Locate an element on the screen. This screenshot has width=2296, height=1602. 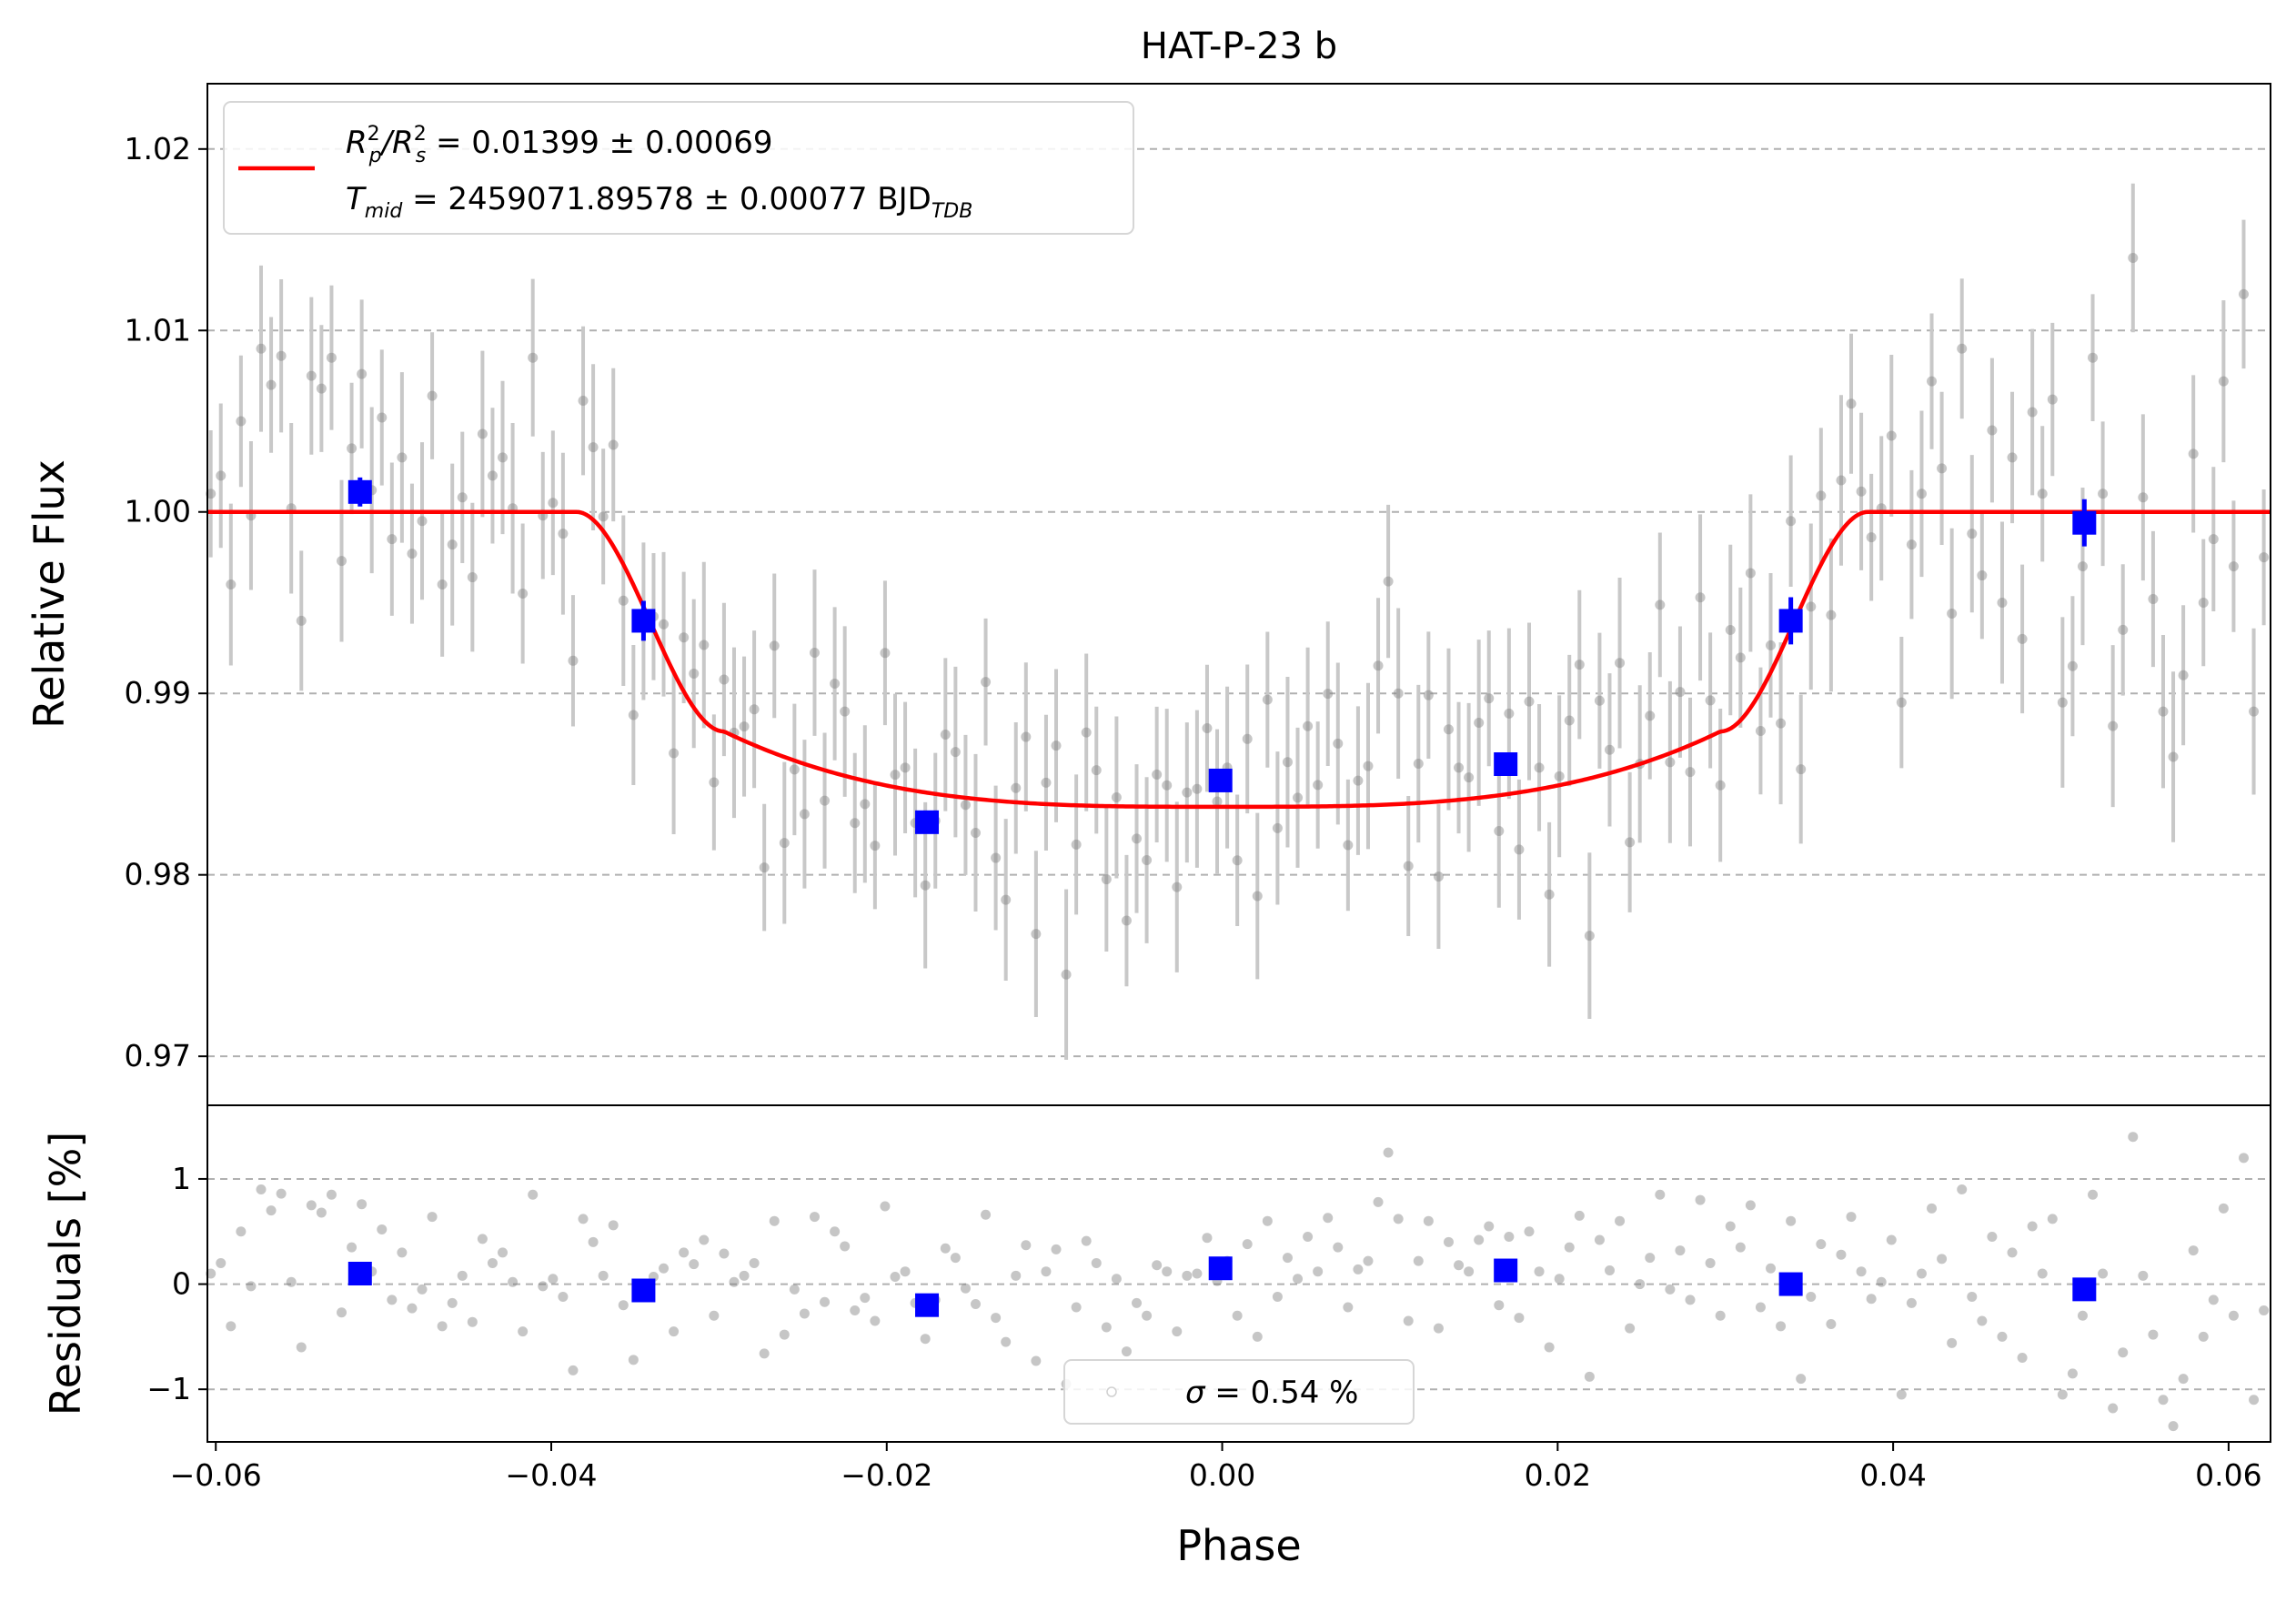
binned-point is located at coordinates (1790, 621).